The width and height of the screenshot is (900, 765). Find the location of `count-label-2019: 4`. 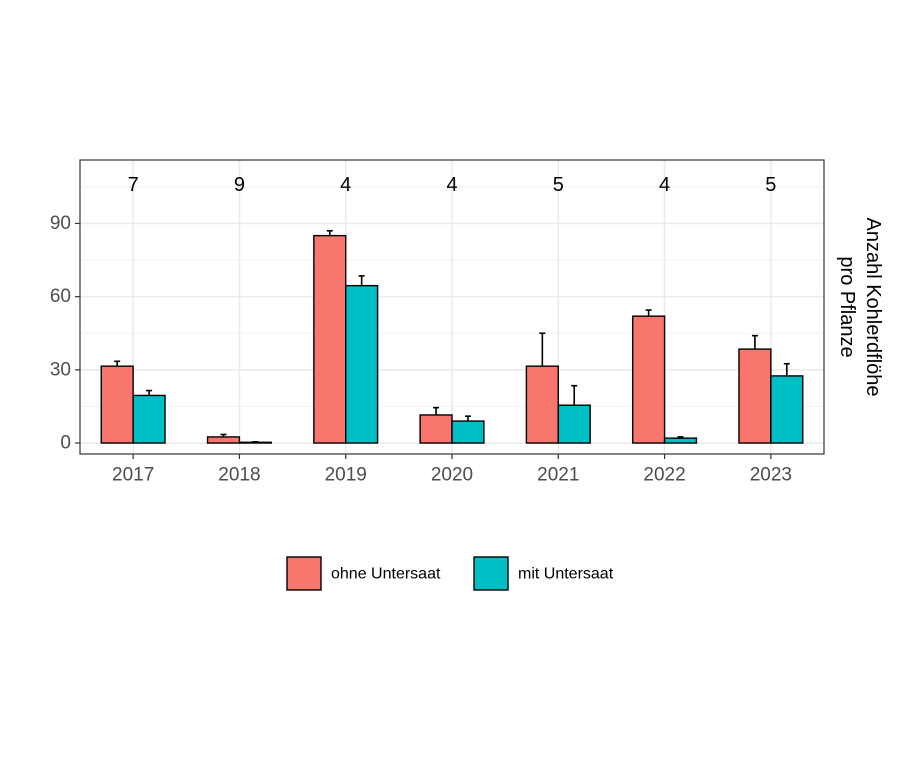

count-label-2019: 4 is located at coordinates (345, 185).